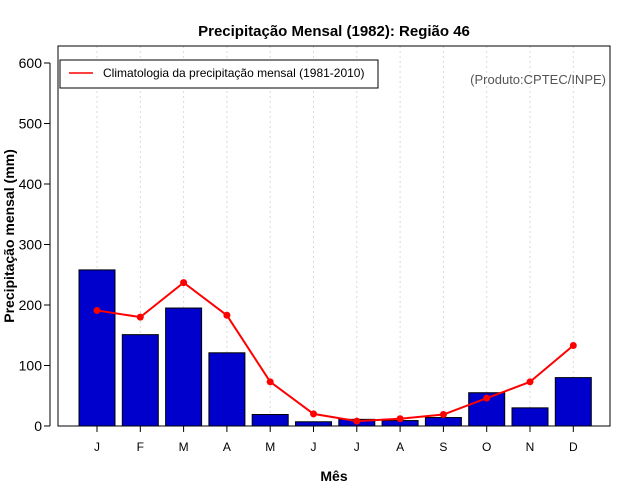 The width and height of the screenshot is (640, 500). What do you see at coordinates (334, 31) in the screenshot?
I see `chart-title: Precipitação Mensal (1982): Região 46` at bounding box center [334, 31].